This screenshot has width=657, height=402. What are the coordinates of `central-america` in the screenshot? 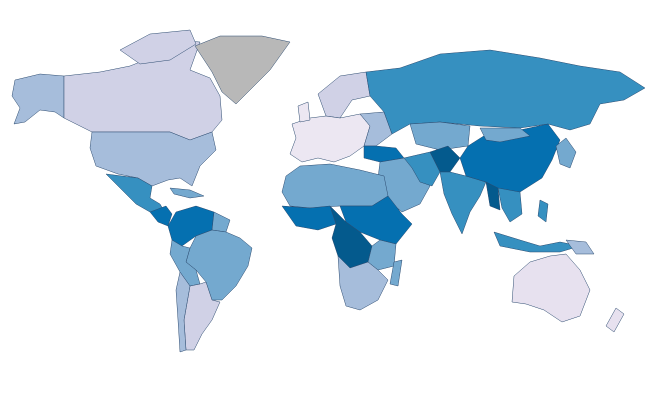 It's located at (161, 216).